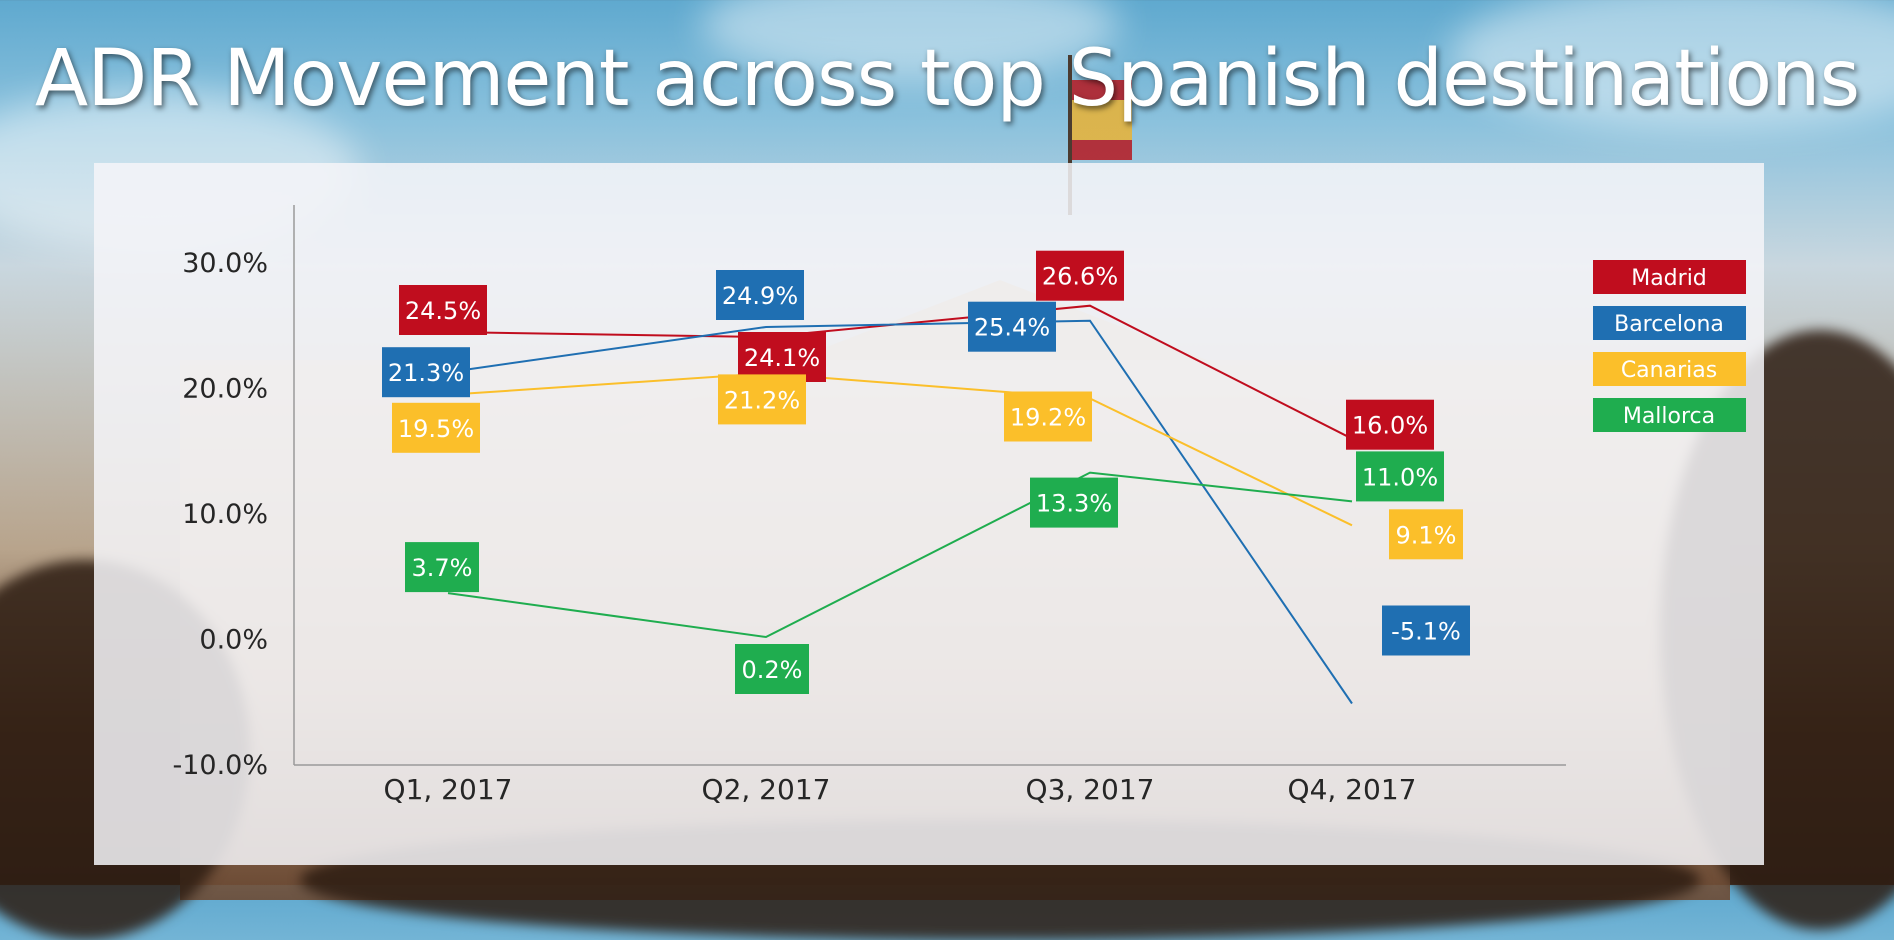 This screenshot has width=1894, height=940. I want to click on y-tick-label: 20.0%, so click(225, 389).